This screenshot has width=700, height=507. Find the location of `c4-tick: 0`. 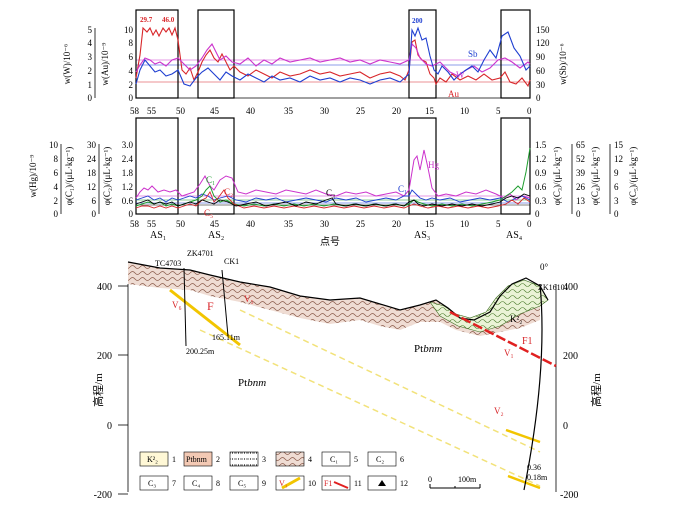

c4-tick: 0 is located at coordinates (578, 214).